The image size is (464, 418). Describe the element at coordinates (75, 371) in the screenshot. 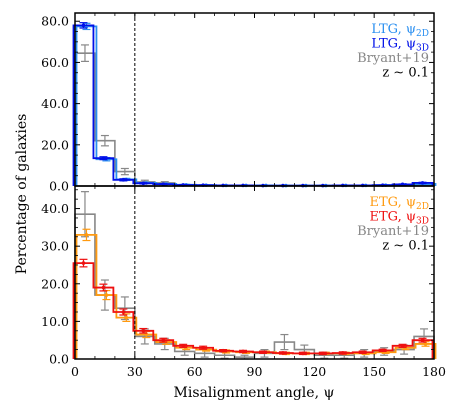

I see `x-tick-label: 0` at that location.